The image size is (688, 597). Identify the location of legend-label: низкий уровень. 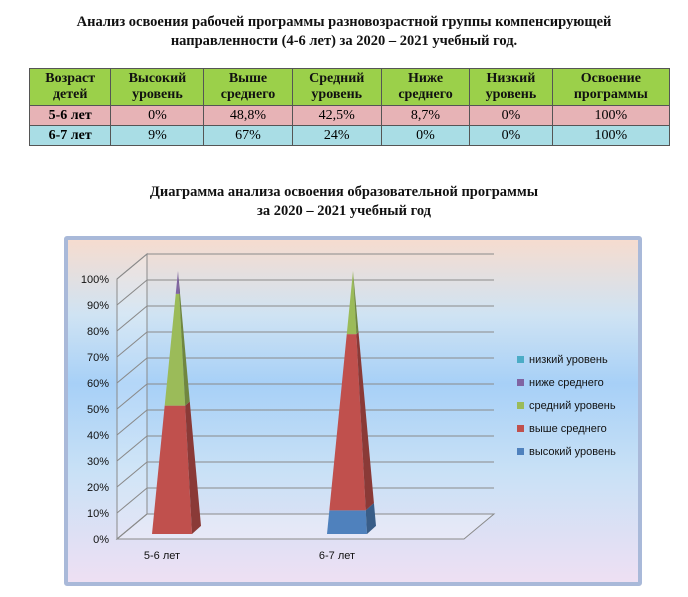
(568, 360).